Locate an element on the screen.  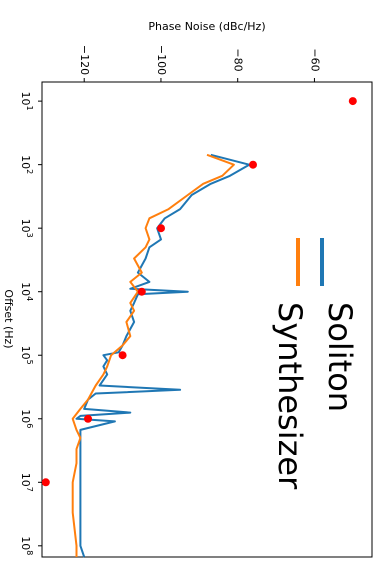
x-tick-label: 102 is located at coordinates (26, 164).